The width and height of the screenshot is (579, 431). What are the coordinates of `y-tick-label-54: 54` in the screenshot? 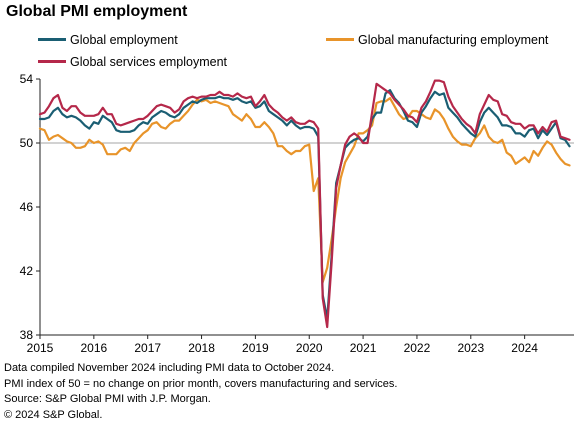 It's located at (27, 79).